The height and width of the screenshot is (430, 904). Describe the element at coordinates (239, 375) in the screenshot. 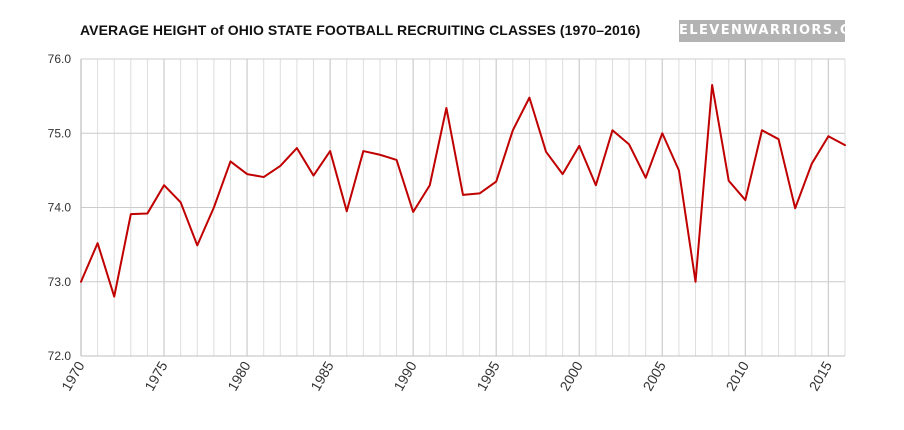

I see `x-tick-label: 1980` at that location.